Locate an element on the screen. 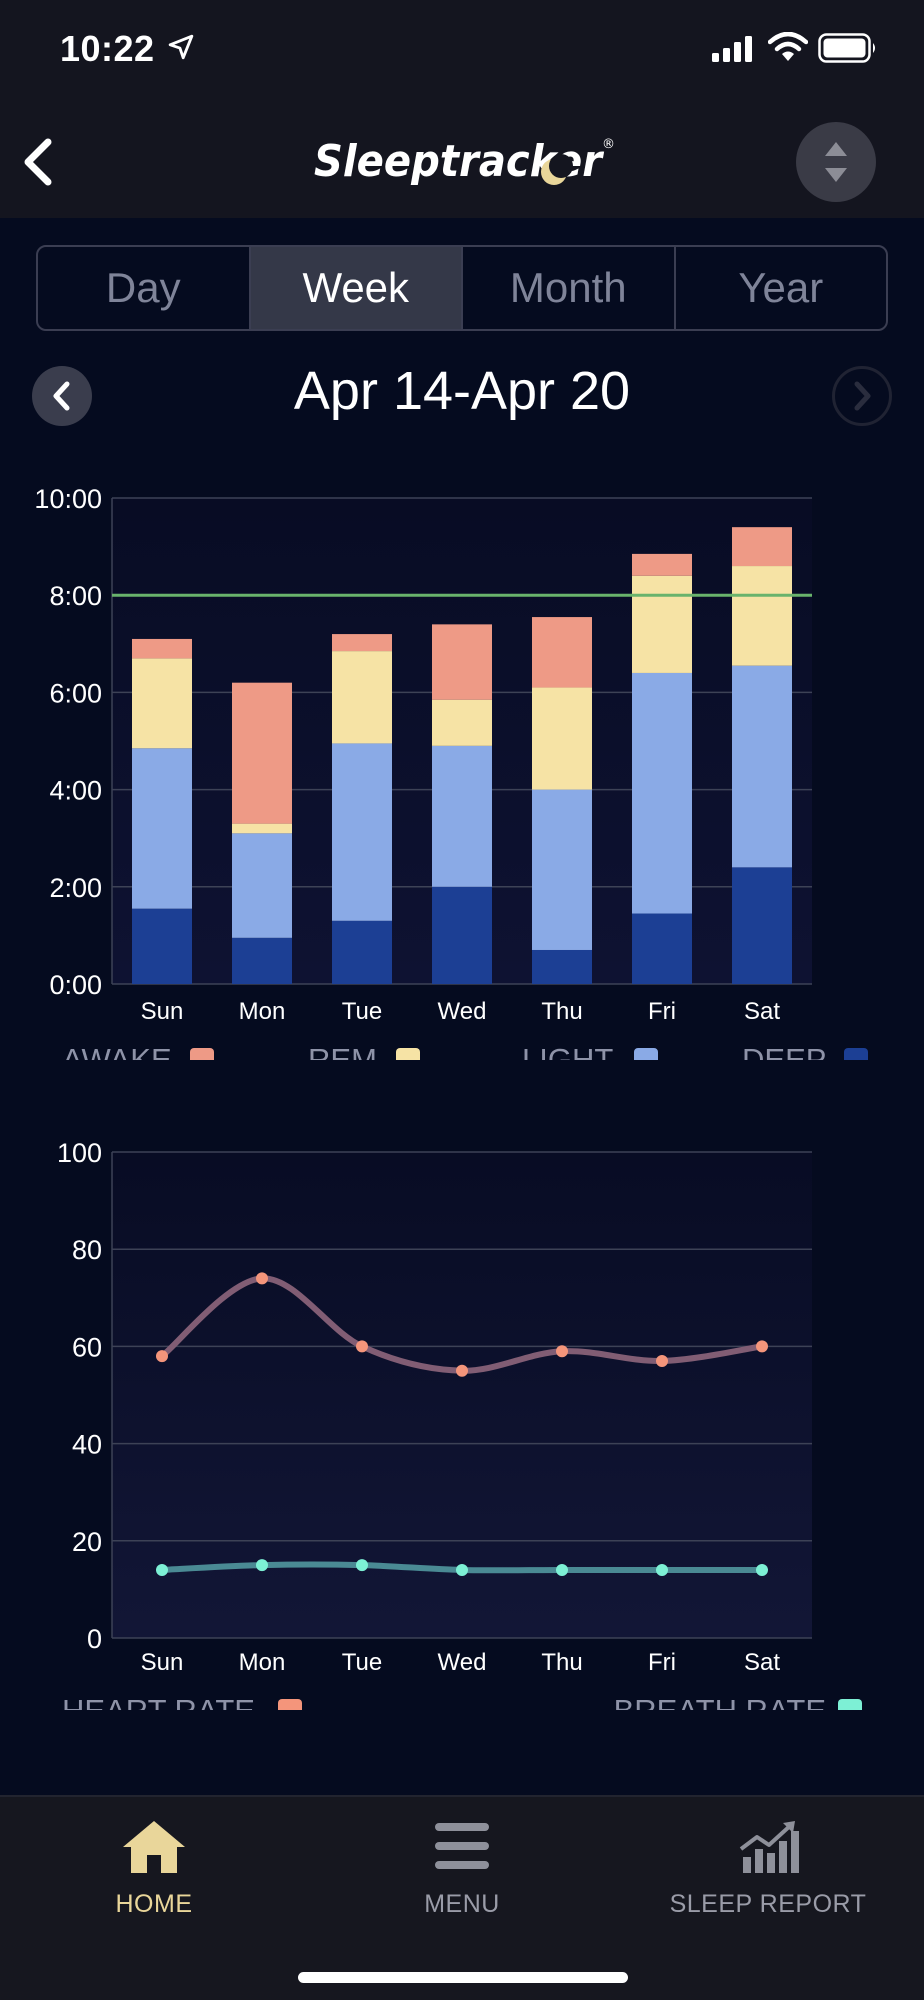  bar-rem-tue is located at coordinates (362, 697).